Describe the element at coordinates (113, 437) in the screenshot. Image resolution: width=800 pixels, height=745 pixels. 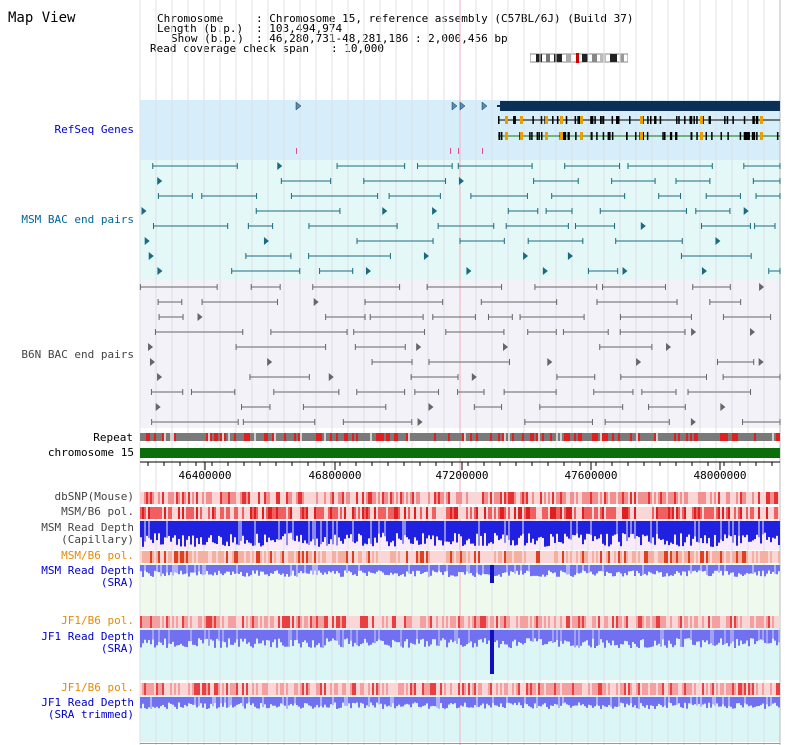
I see `repeat-label: Repeat` at that location.